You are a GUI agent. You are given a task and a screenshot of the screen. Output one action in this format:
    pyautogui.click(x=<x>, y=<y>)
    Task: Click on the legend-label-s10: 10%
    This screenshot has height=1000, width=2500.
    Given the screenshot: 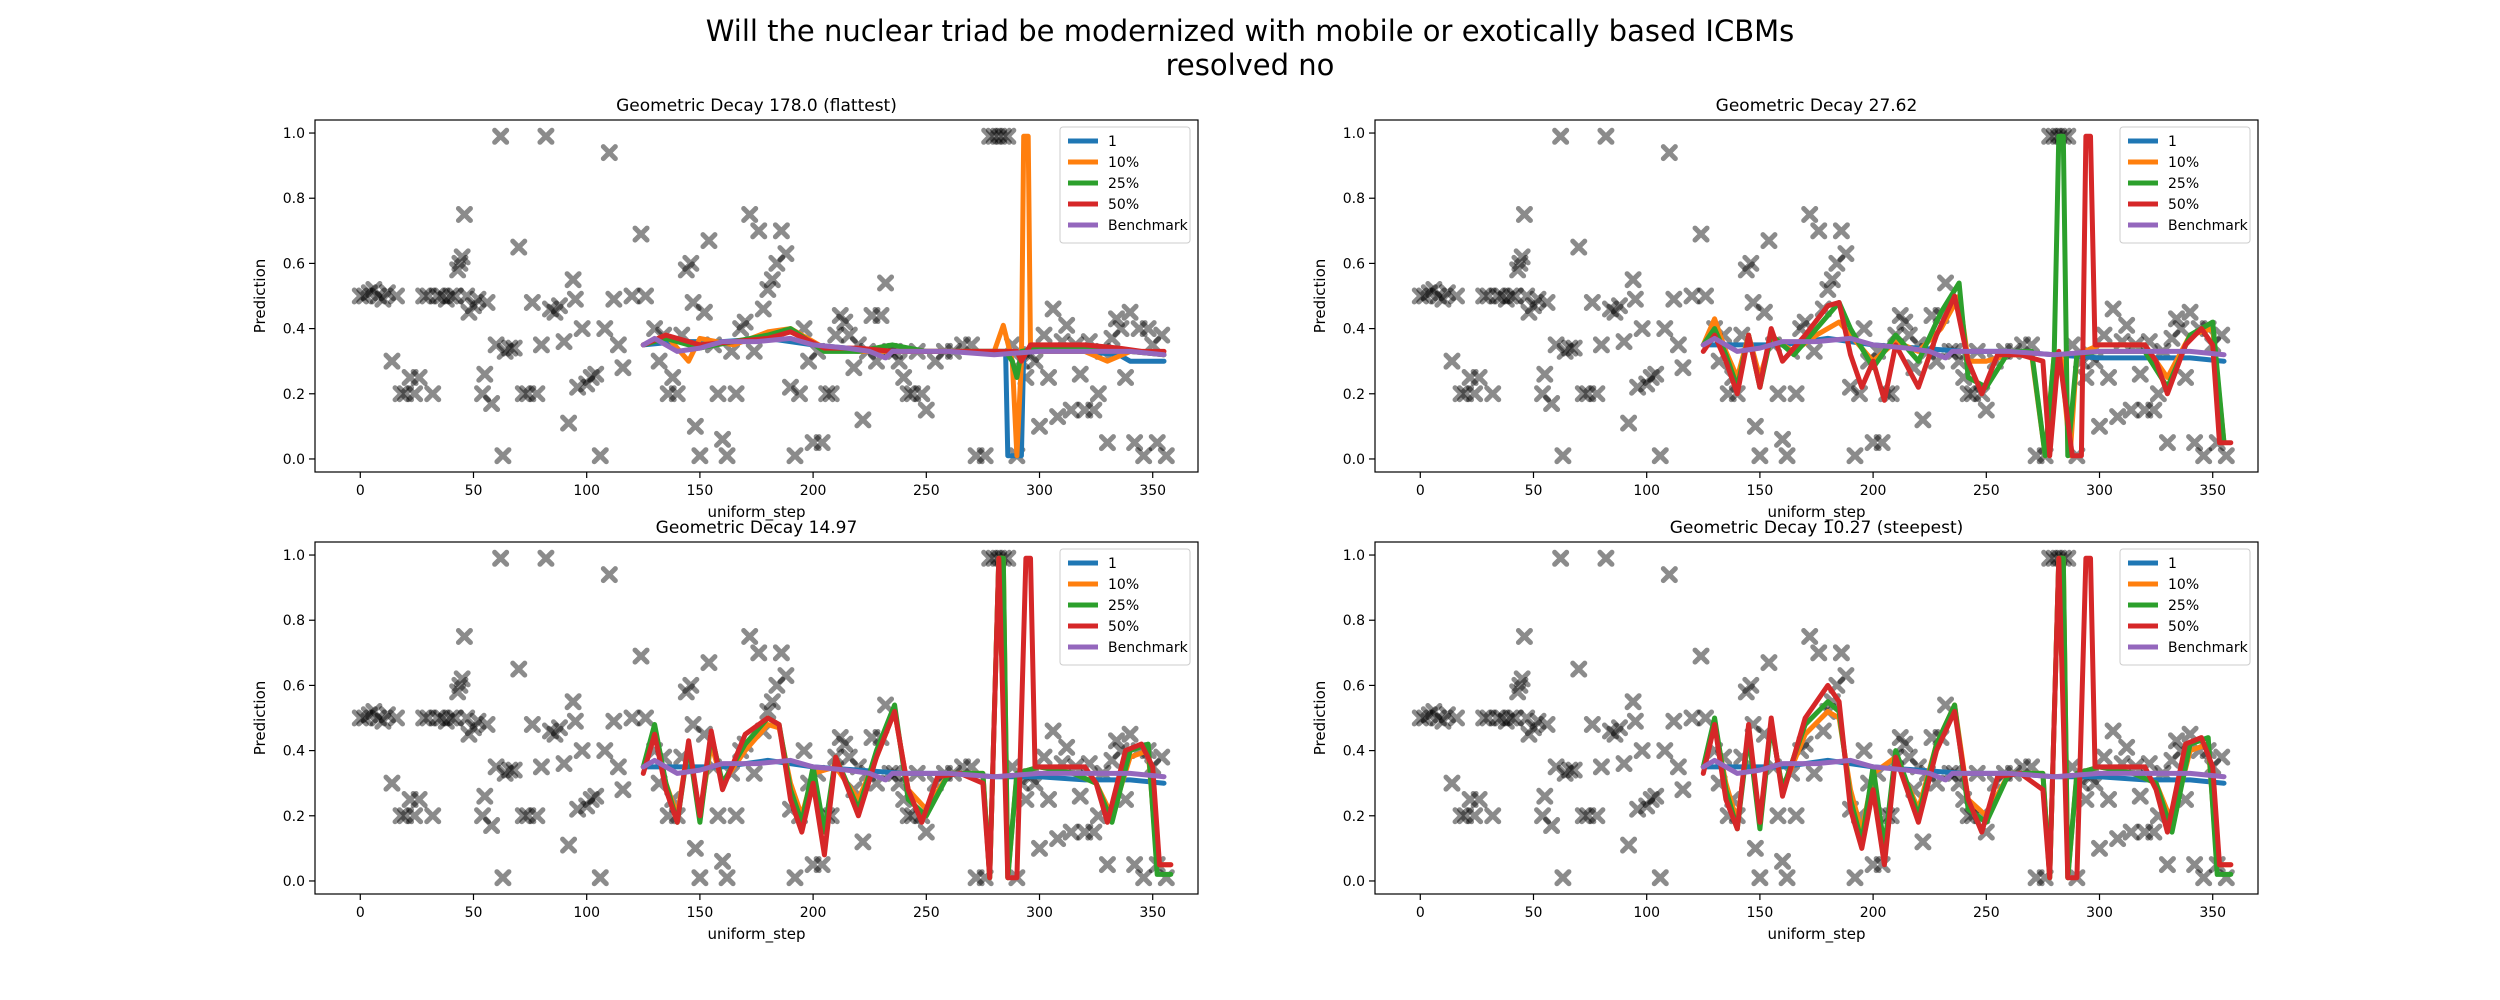 What is the action you would take?
    pyautogui.click(x=2183, y=163)
    